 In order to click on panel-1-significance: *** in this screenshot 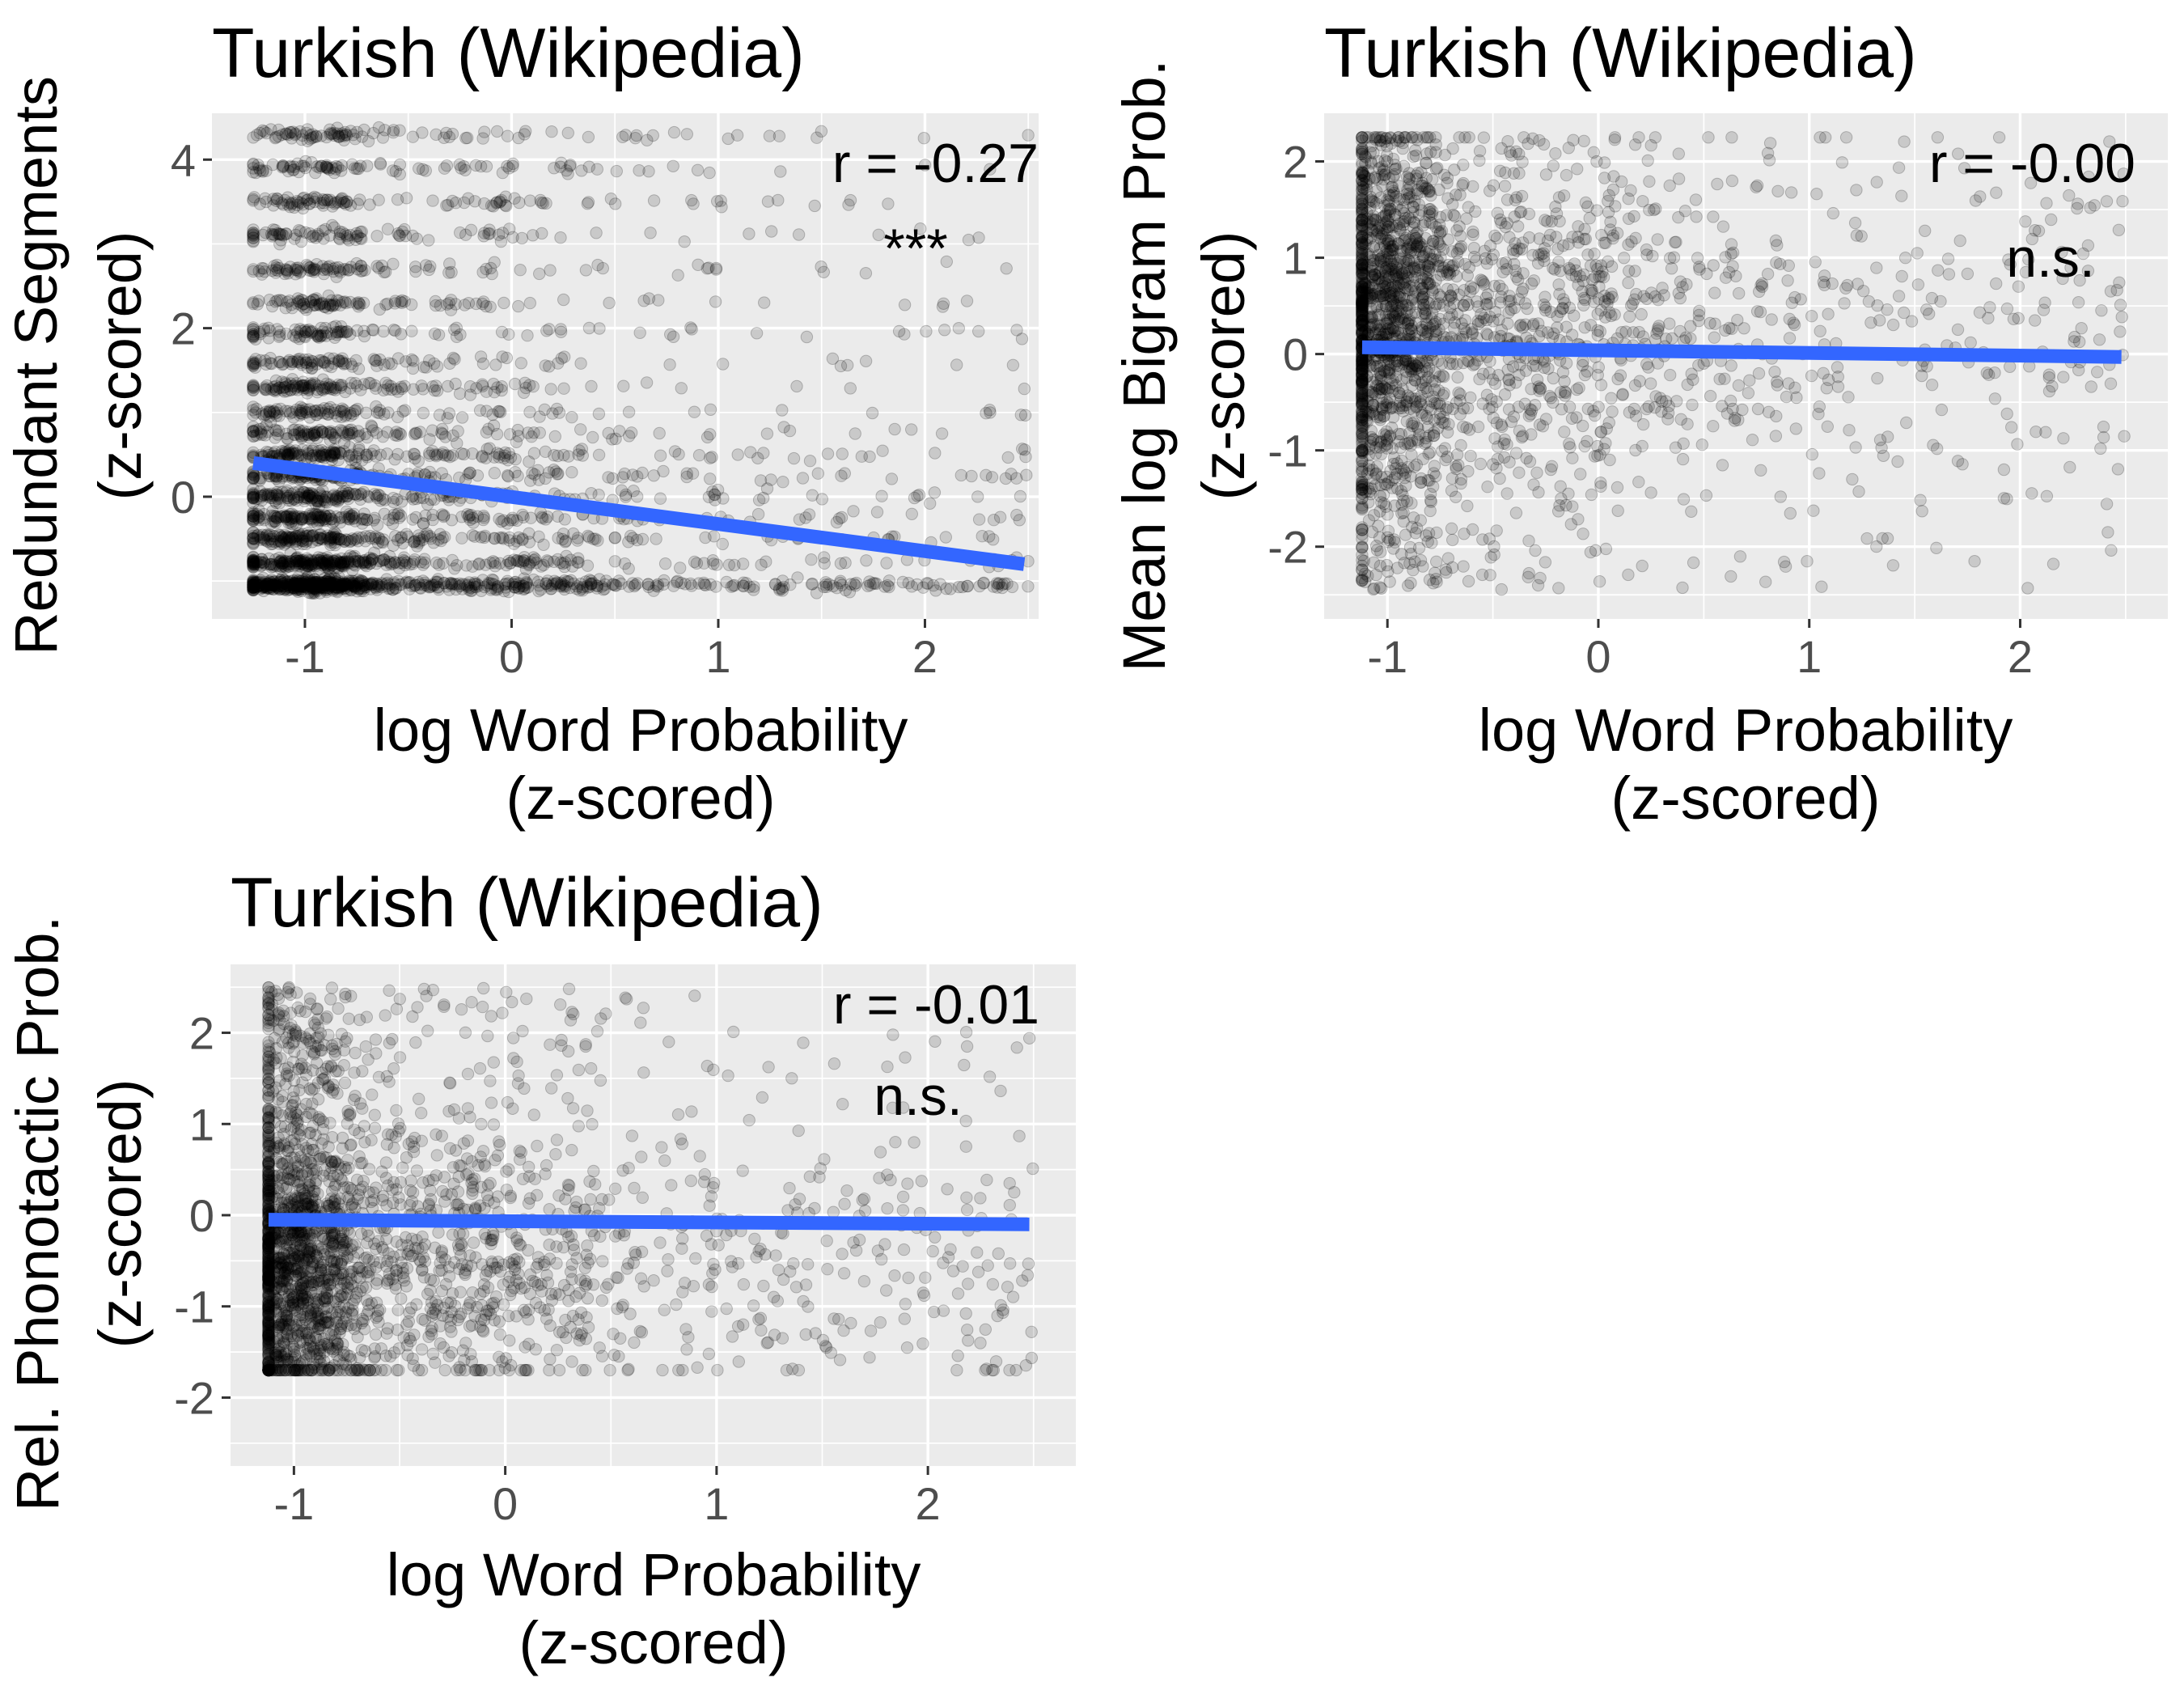, I will do `click(915, 248)`.